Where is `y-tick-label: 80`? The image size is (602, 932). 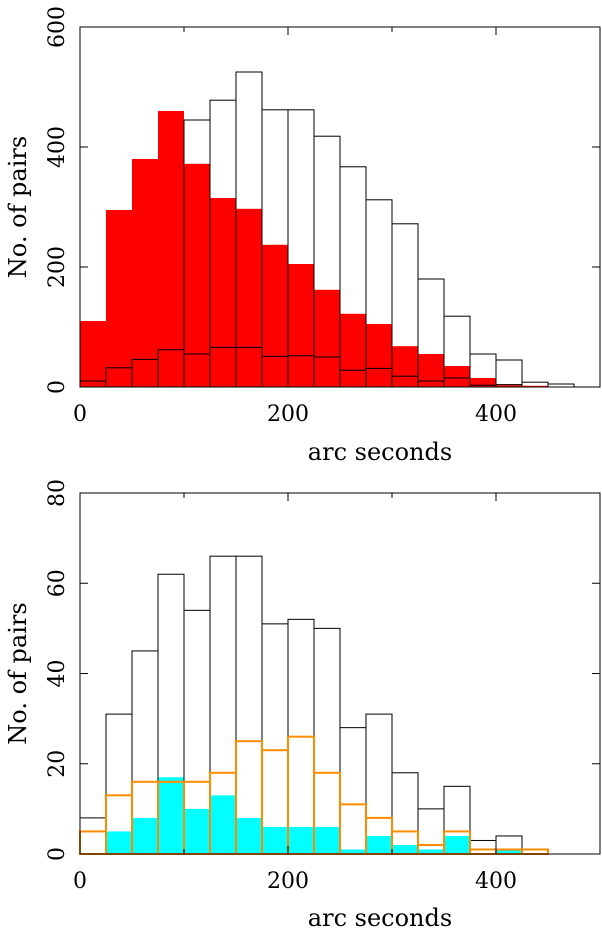
y-tick-label: 80 is located at coordinates (57, 493).